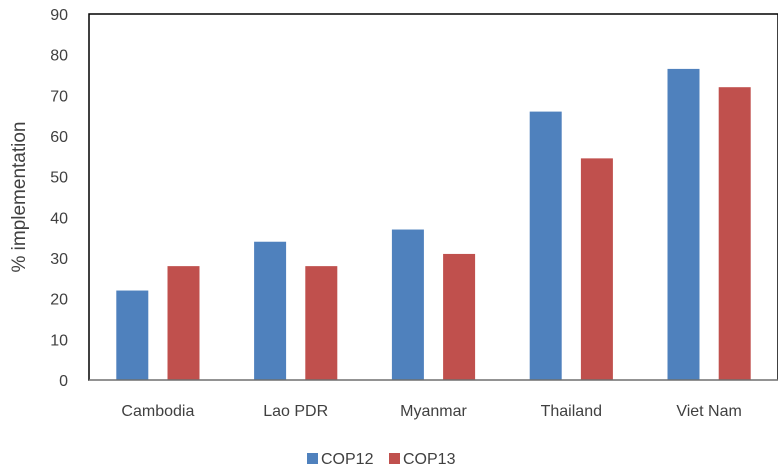 This screenshot has width=778, height=476. What do you see at coordinates (295, 411) in the screenshot?
I see `x-tick-label: Lao PDR` at bounding box center [295, 411].